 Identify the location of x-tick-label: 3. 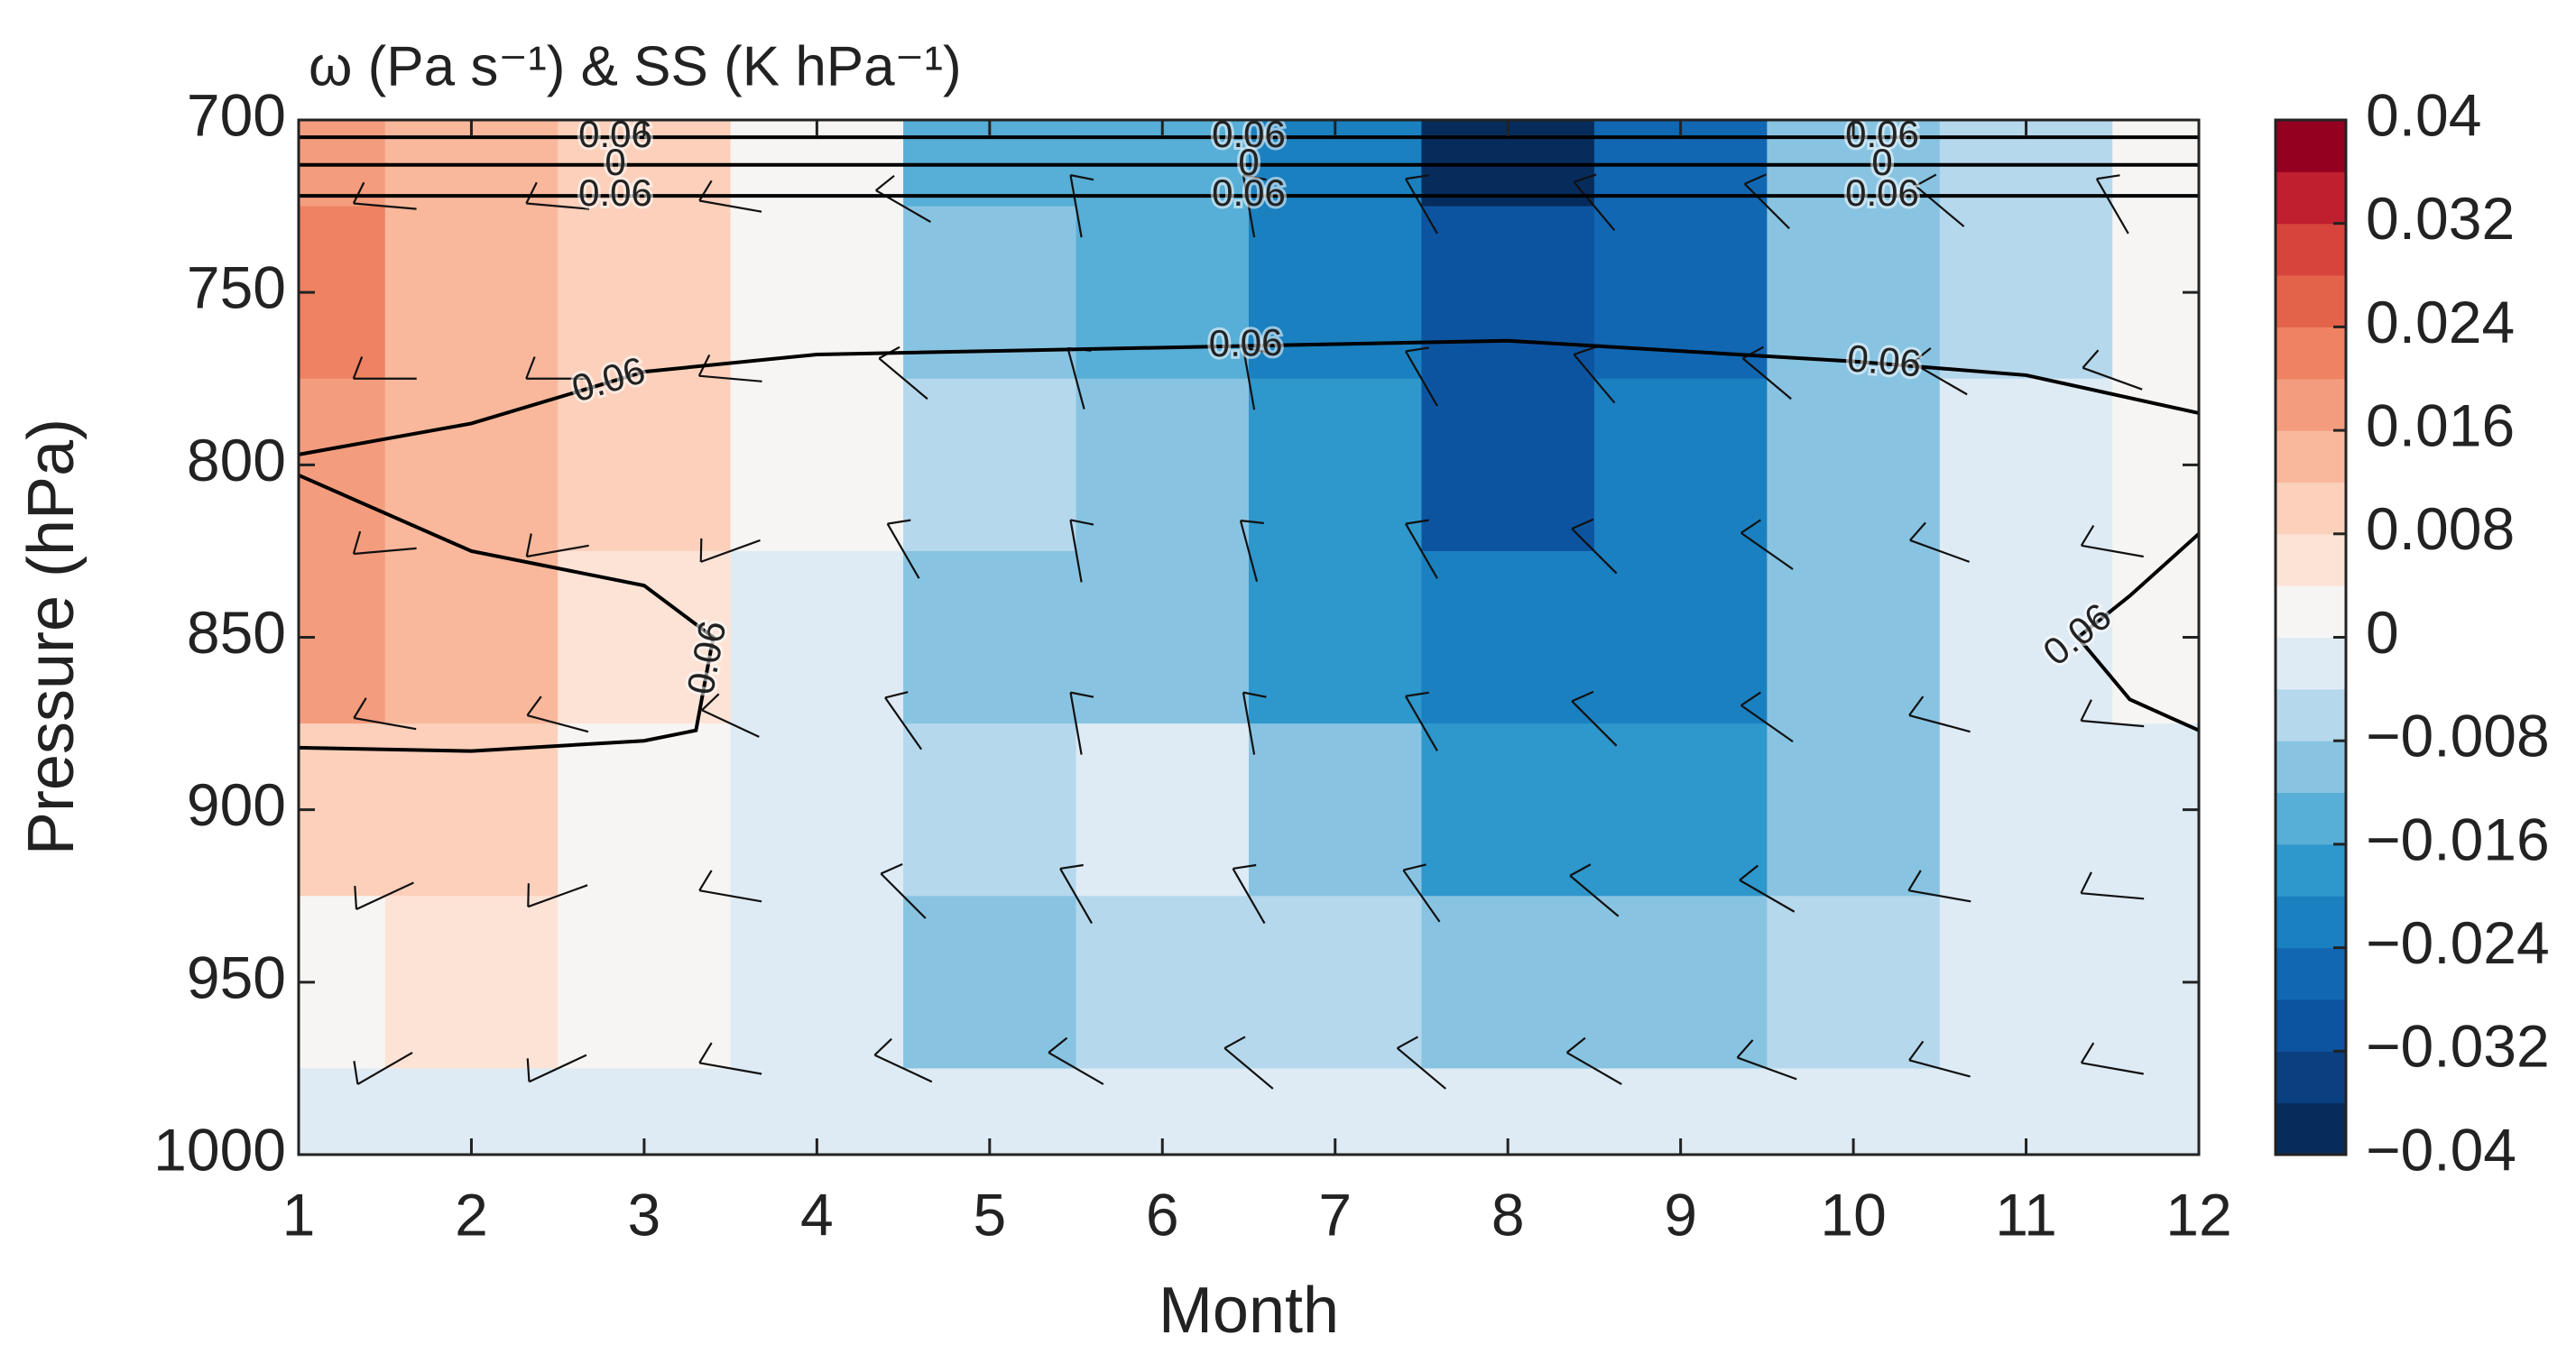
(644, 1214).